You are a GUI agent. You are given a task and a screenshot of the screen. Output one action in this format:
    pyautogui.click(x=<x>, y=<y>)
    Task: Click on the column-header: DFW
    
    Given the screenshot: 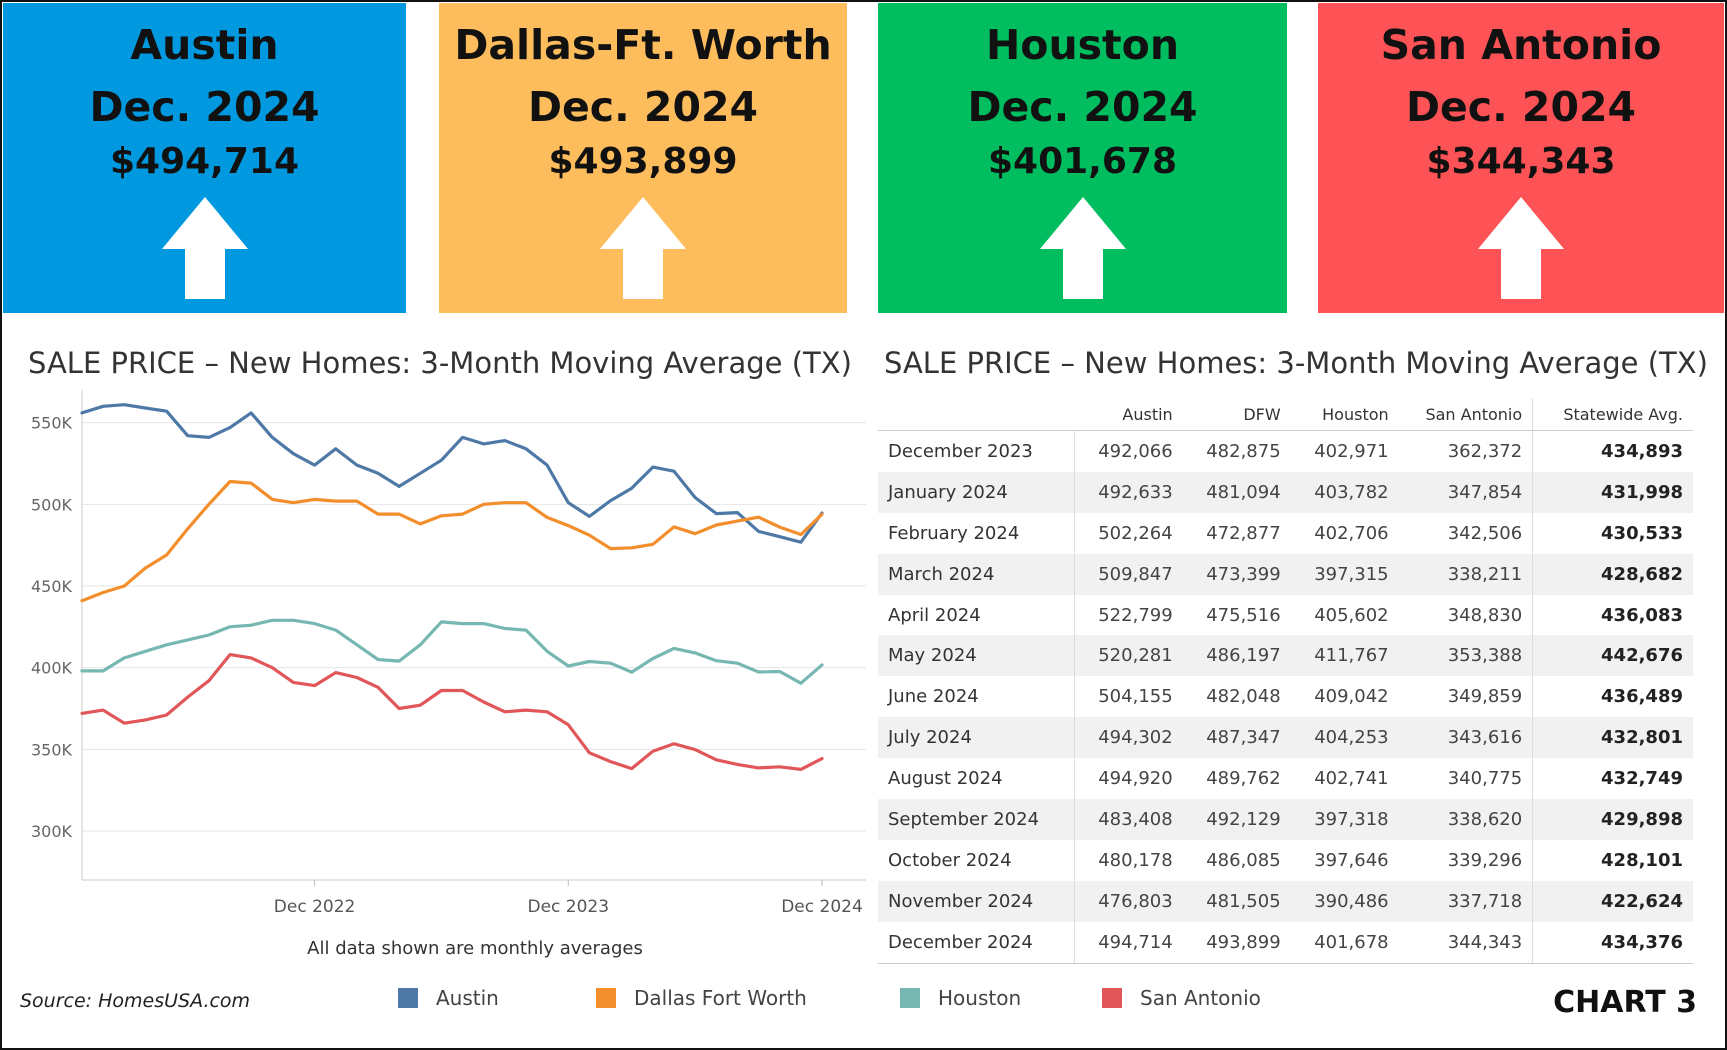 What is the action you would take?
    pyautogui.click(x=1236, y=414)
    